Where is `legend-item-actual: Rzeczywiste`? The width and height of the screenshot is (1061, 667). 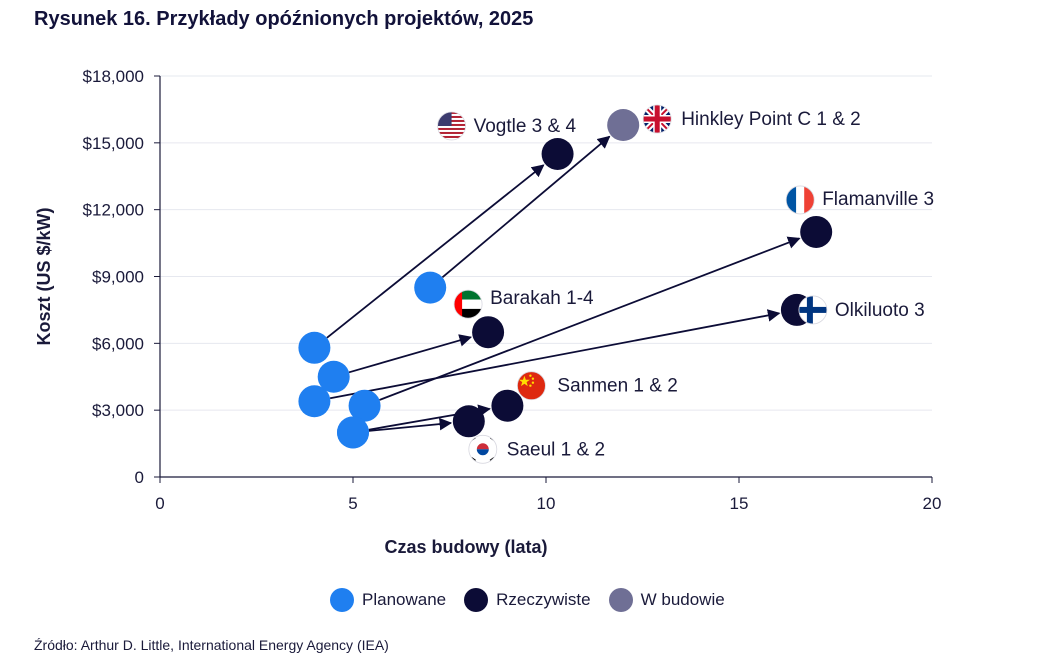 legend-item-actual: Rzeczywiste is located at coordinates (527, 600).